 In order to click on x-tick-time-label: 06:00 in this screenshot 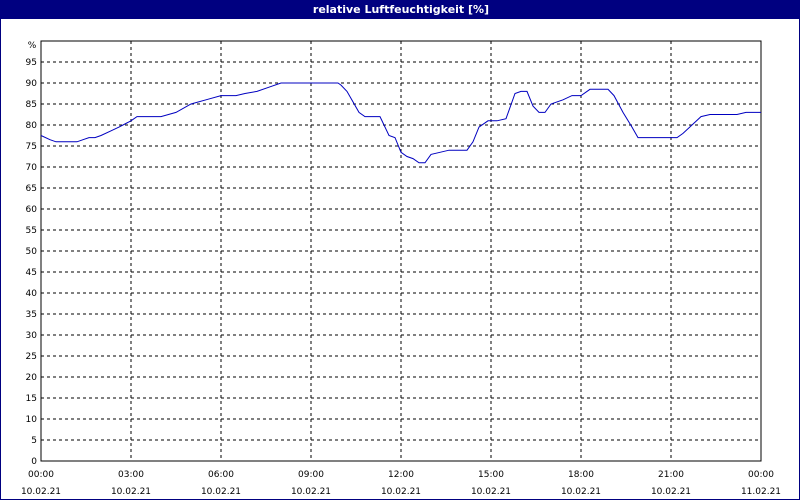, I will do `click(221, 475)`.